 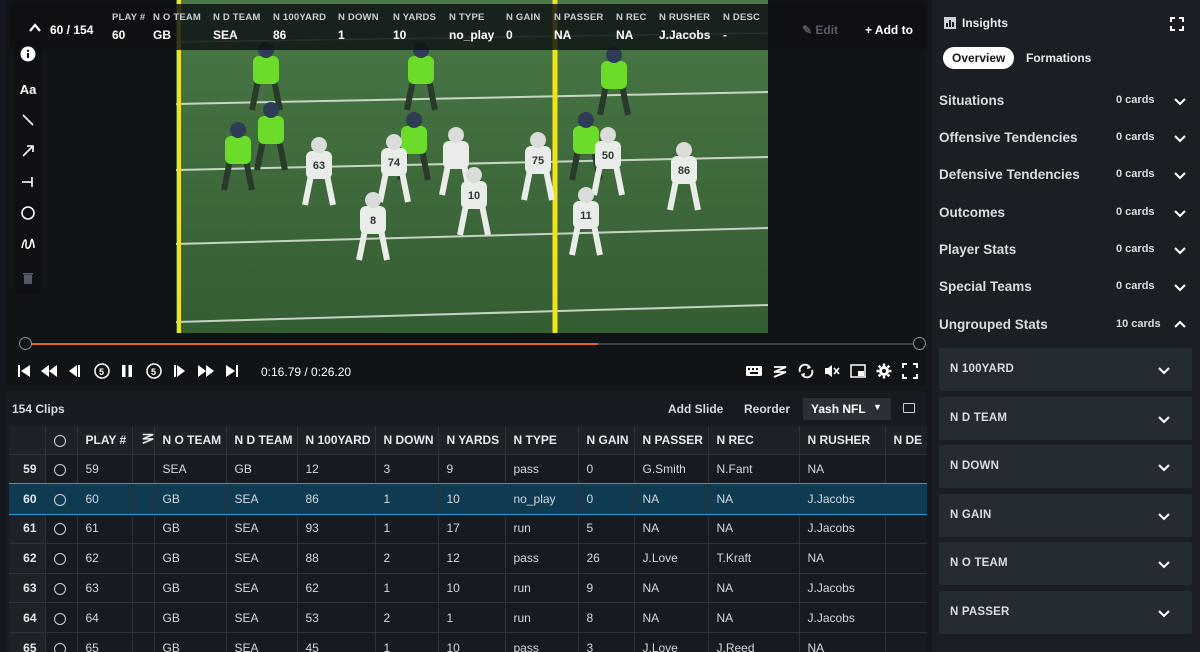 I want to click on select-all-radio, so click(x=59, y=440).